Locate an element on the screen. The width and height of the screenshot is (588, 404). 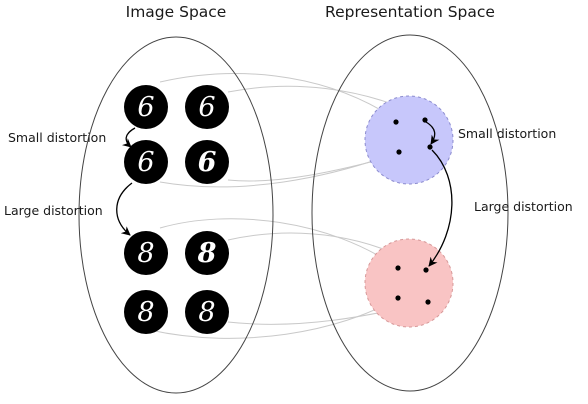
small-distortion-arrow-image is located at coordinates (128, 137).